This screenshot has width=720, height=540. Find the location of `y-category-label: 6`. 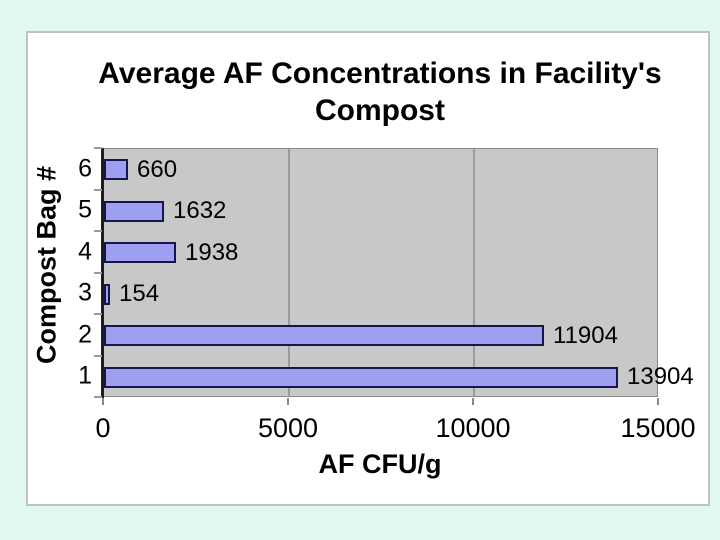

y-category-label: 6 is located at coordinates (85, 168).